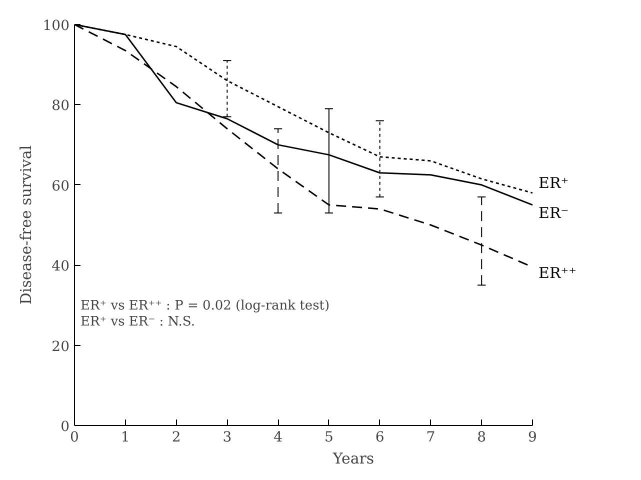 The height and width of the screenshot is (480, 641). What do you see at coordinates (553, 183) in the screenshot?
I see `series-label: ER⁺` at bounding box center [553, 183].